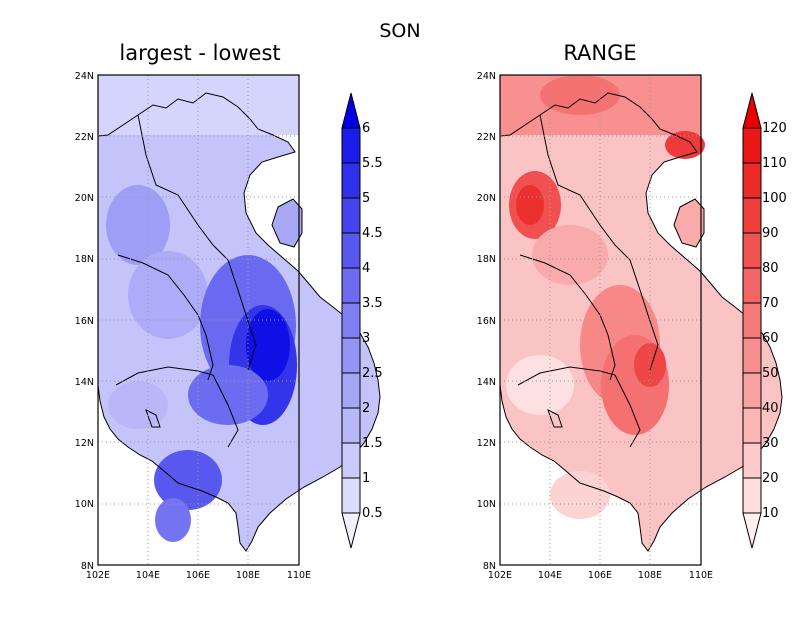 The width and height of the screenshot is (800, 618). What do you see at coordinates (372, 513) in the screenshot?
I see `colorbar-label: 0.5` at bounding box center [372, 513].